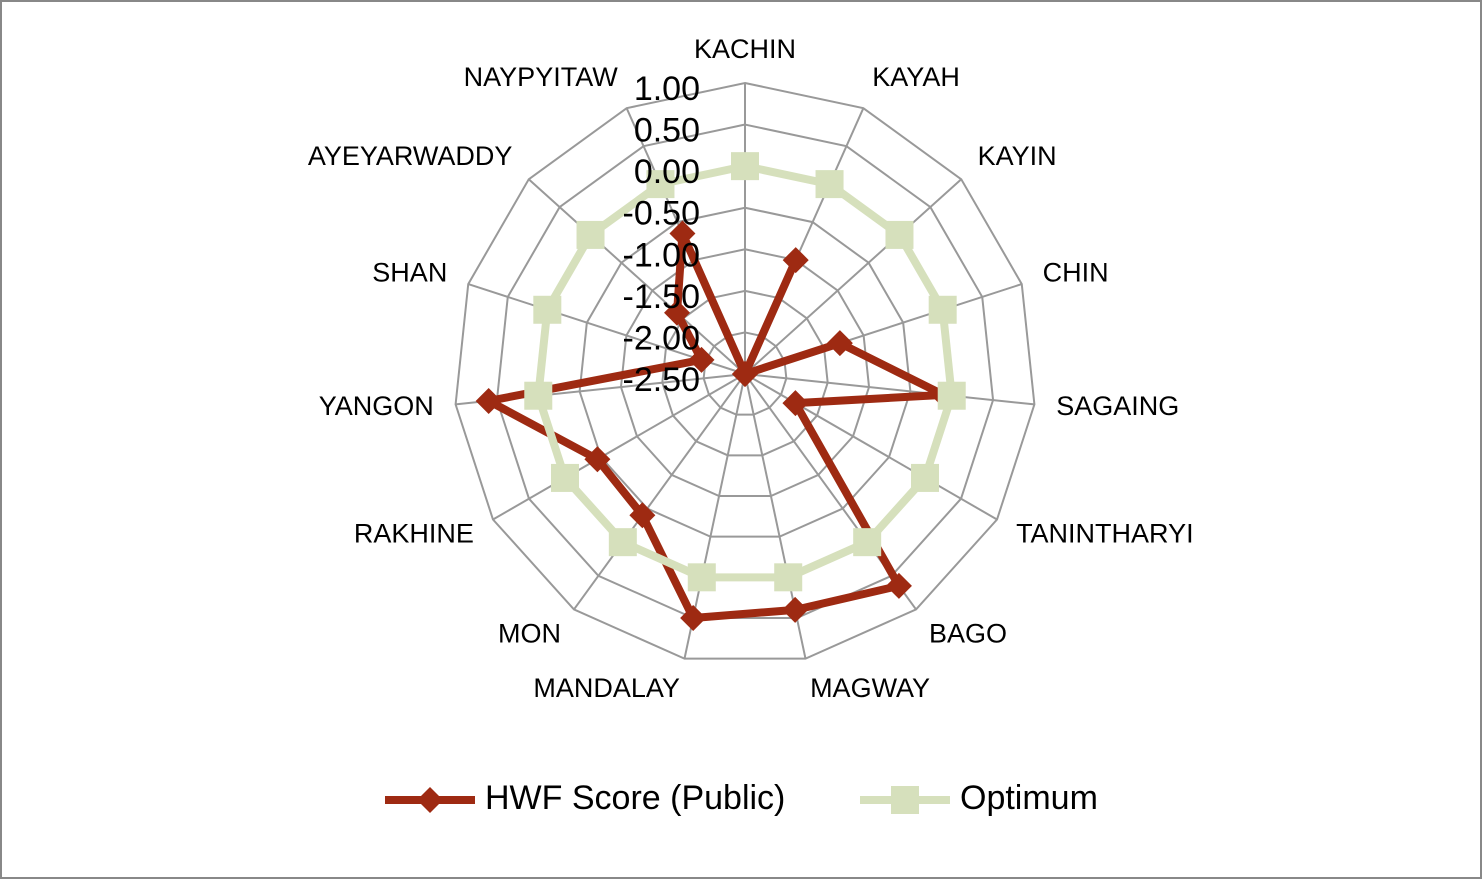 This screenshot has width=1483, height=880. Describe the element at coordinates (662, 255) in the screenshot. I see `r-tick-label: -1.00` at that location.